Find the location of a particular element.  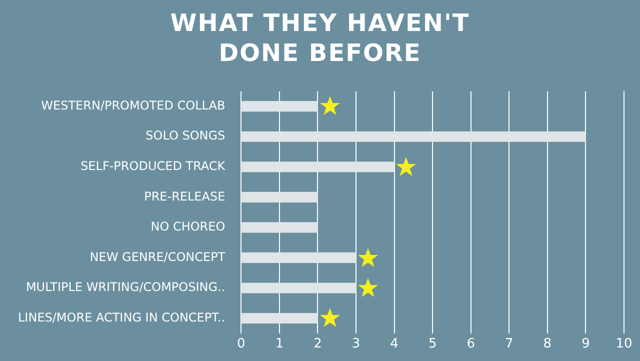

x-tick-label: 10 is located at coordinates (624, 344).